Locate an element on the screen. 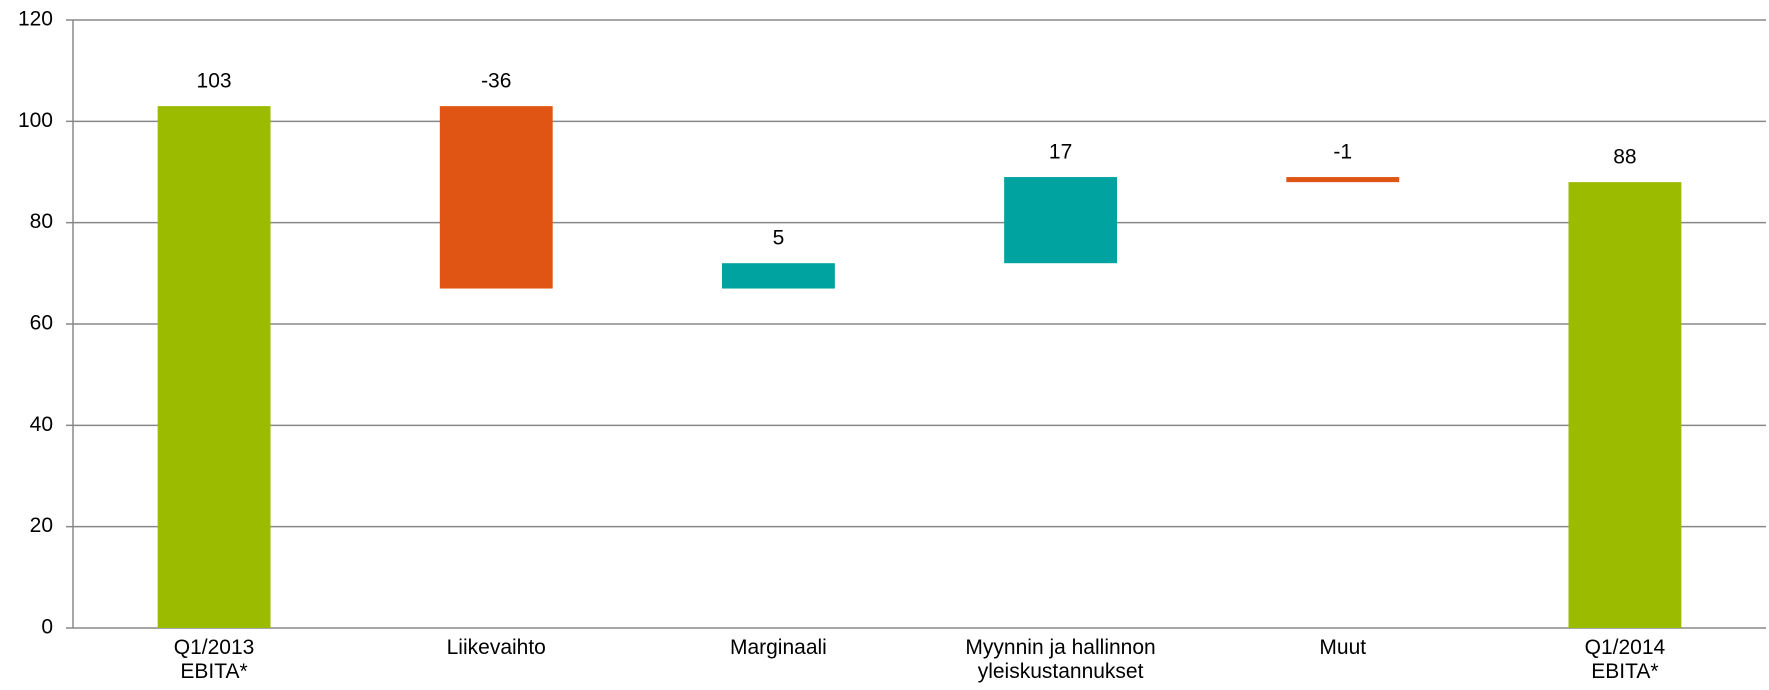  value-label: -36 is located at coordinates (496, 81).